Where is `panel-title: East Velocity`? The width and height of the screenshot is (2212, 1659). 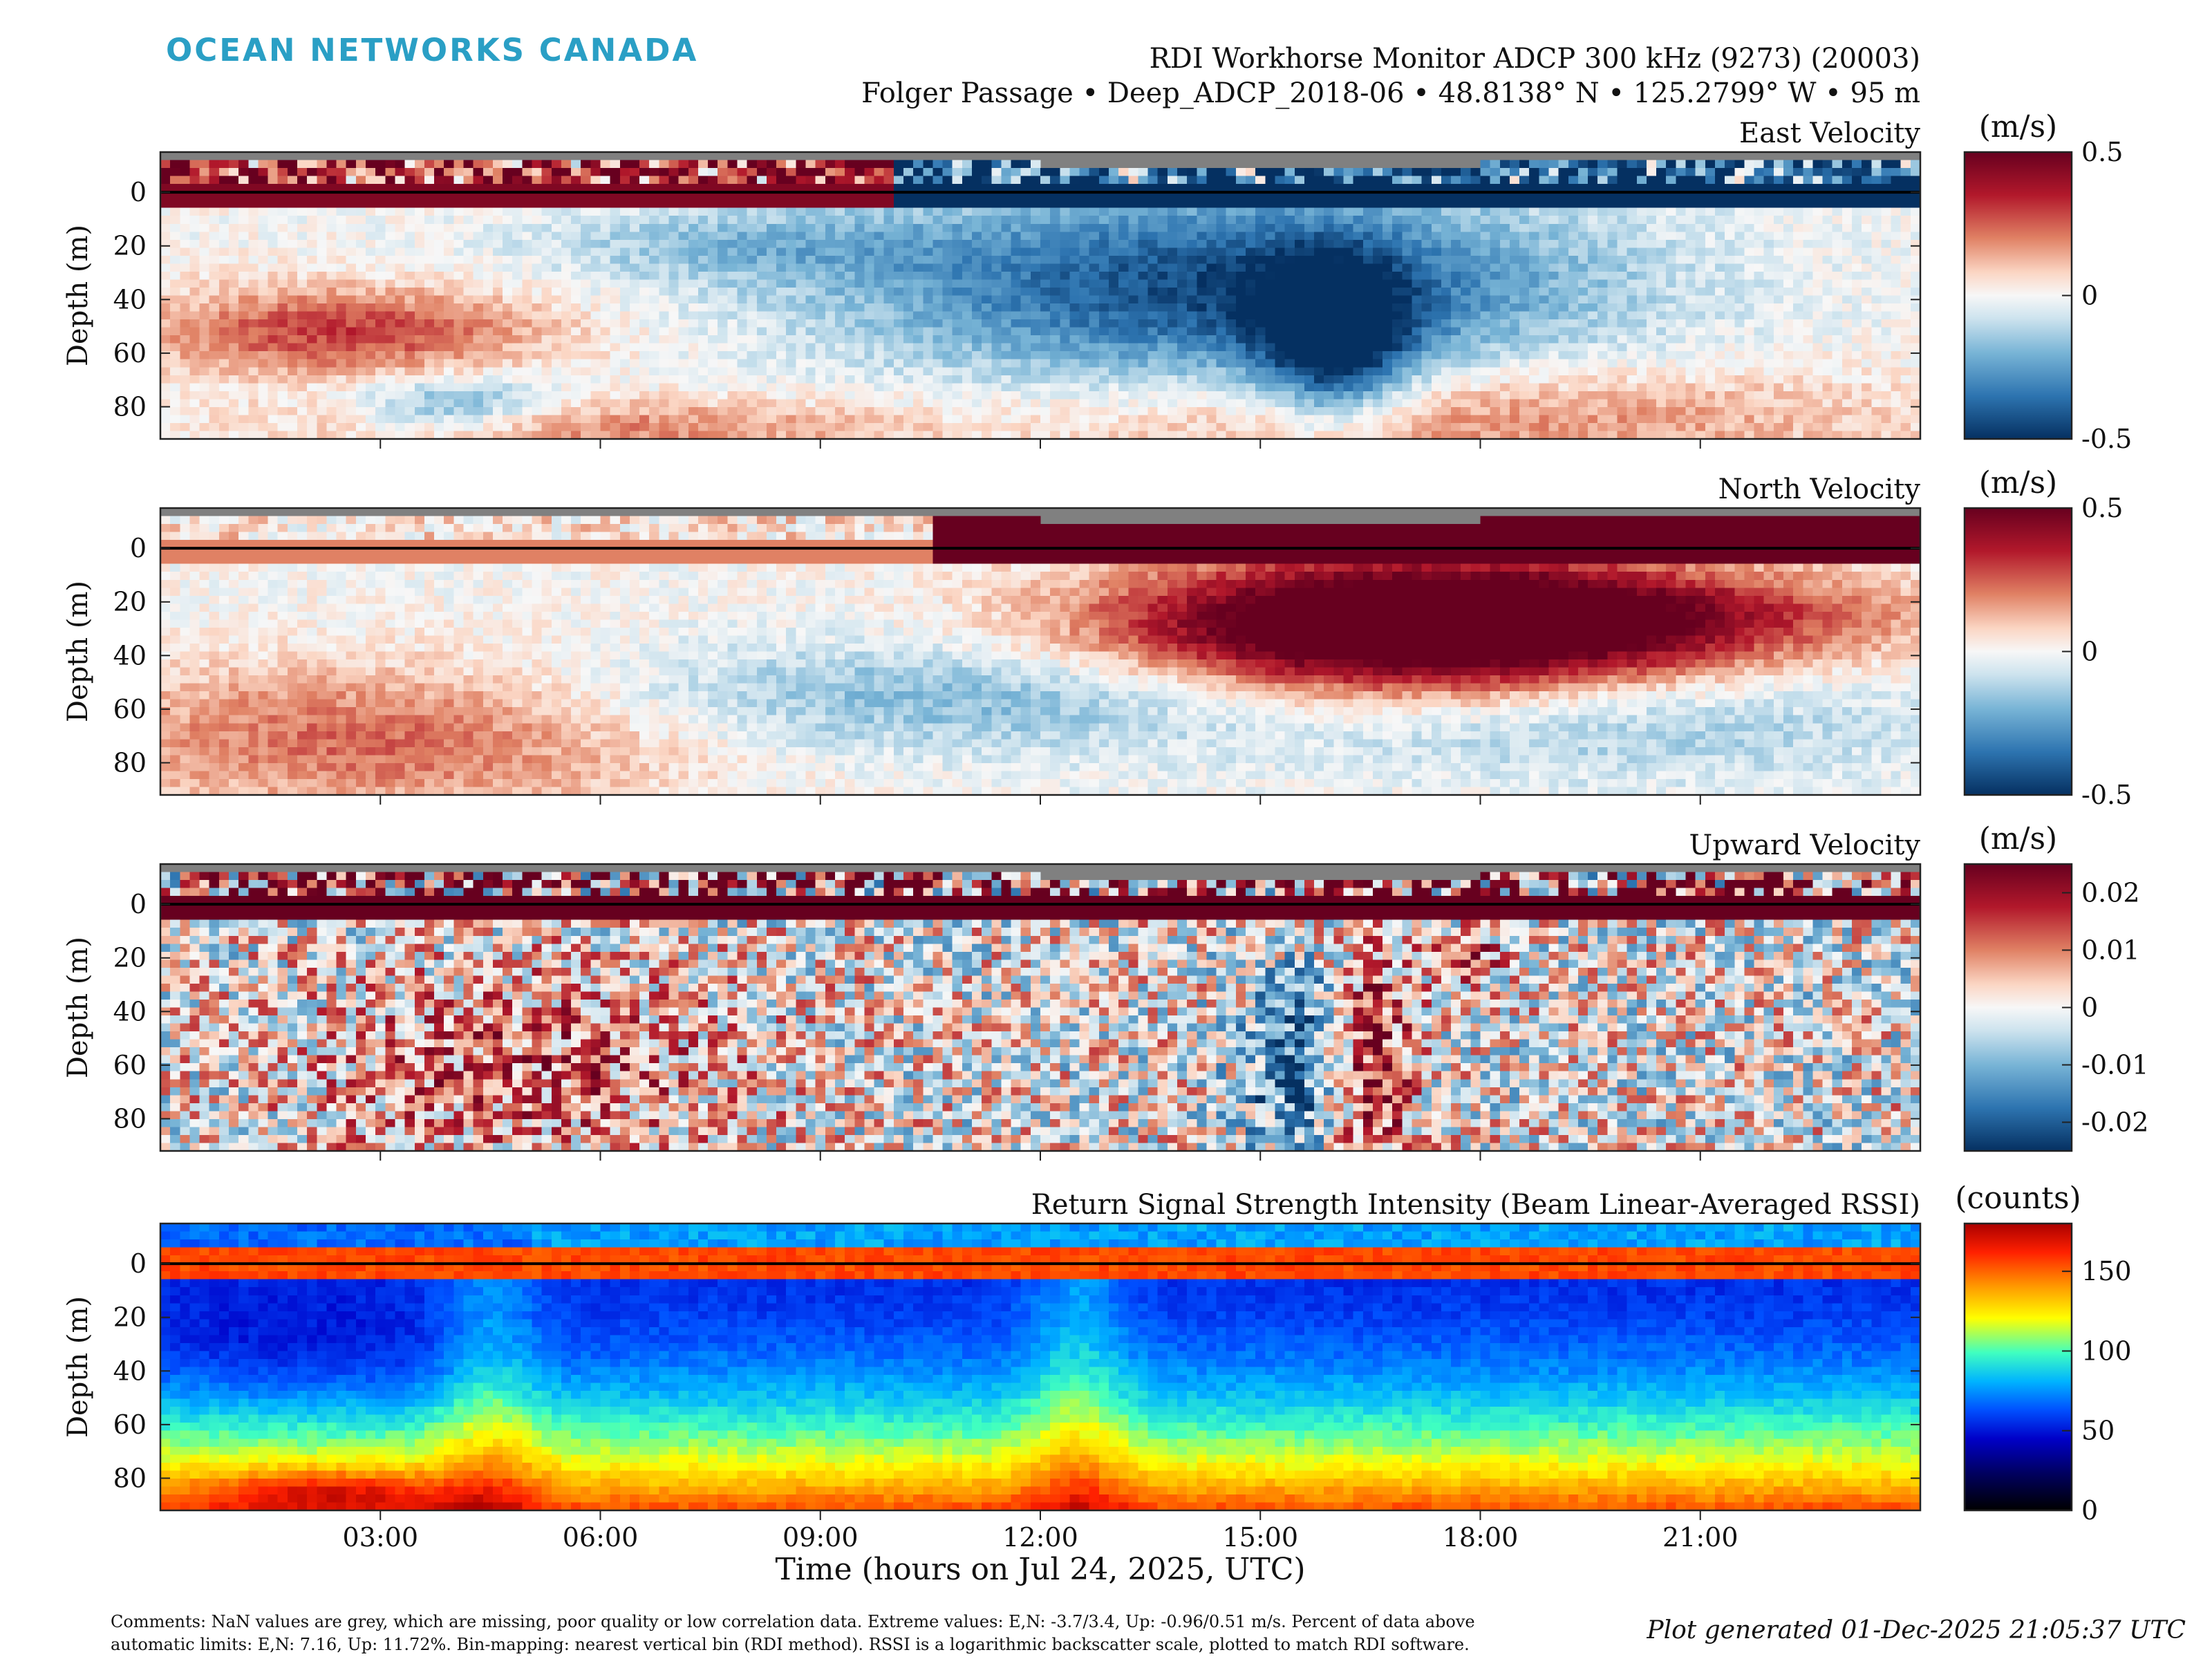
panel-title: East Velocity is located at coordinates (1830, 133).